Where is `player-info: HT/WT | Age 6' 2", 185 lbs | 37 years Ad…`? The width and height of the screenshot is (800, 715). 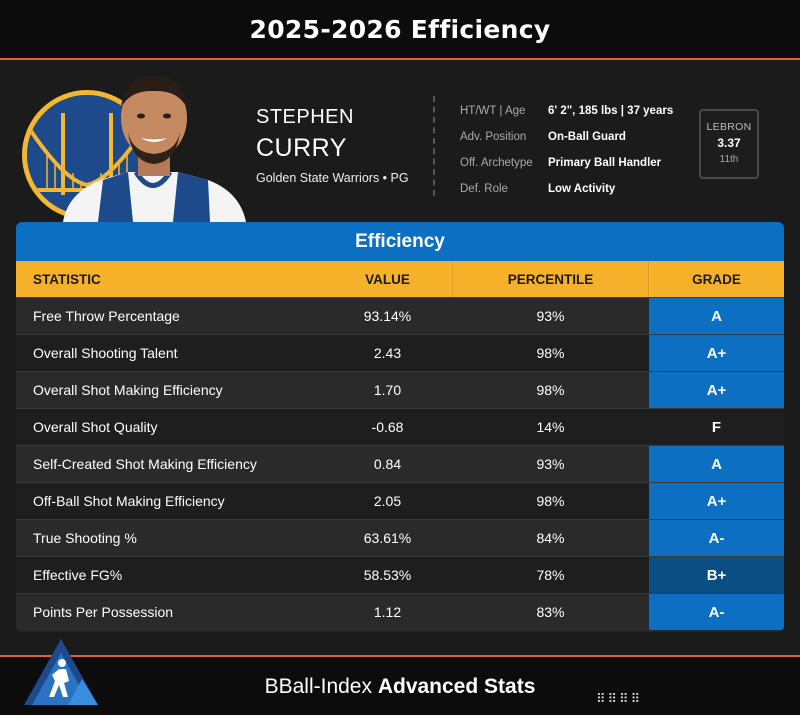 player-info: HT/WT | Age 6' 2", 185 lbs | 37 years Ad… is located at coordinates (566, 150).